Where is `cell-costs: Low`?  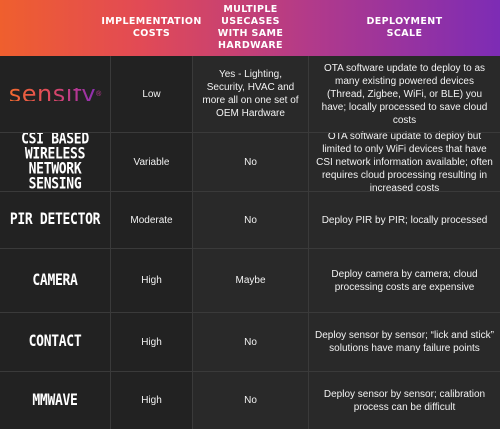 cell-costs: Low is located at coordinates (151, 94).